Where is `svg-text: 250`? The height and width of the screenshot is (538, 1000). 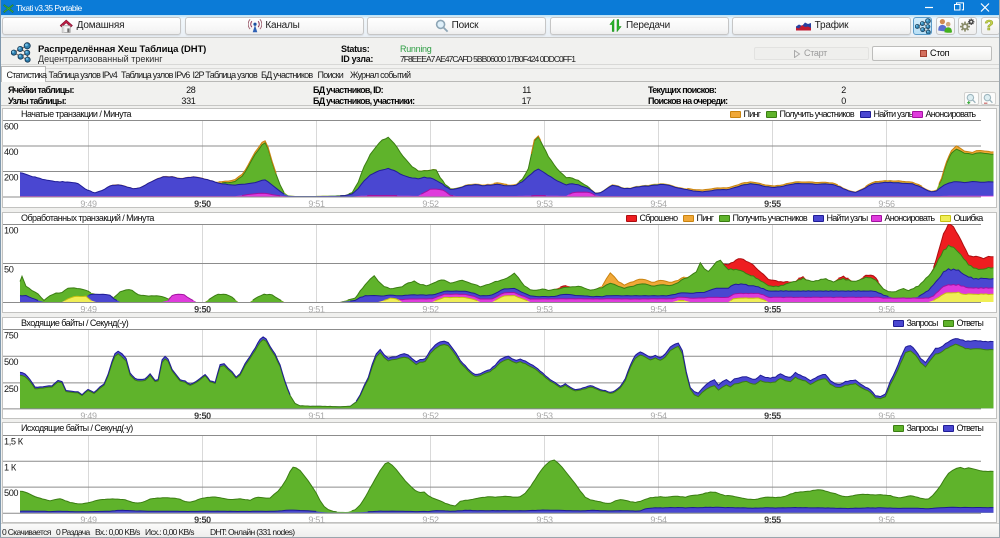
svg-text: 250 is located at coordinates (11, 388).